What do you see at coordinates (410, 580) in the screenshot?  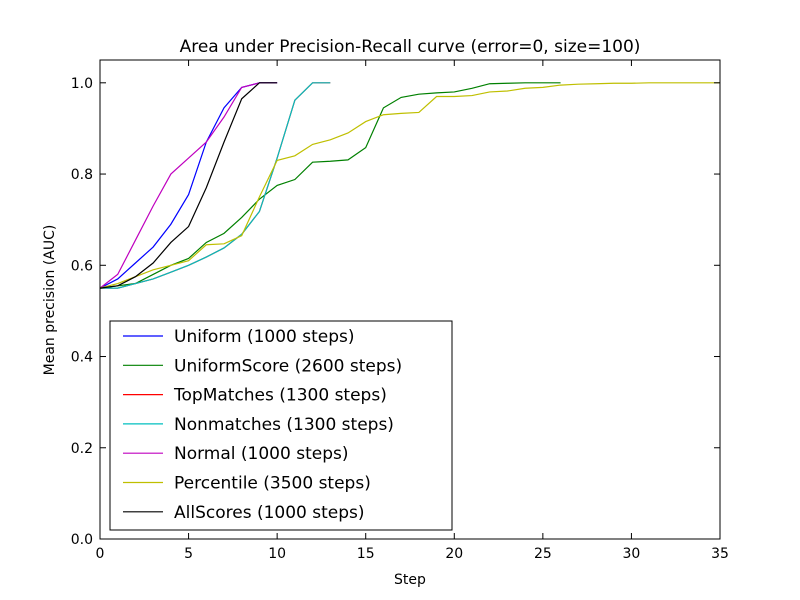 I see `x-axis-title: Step` at bounding box center [410, 580].